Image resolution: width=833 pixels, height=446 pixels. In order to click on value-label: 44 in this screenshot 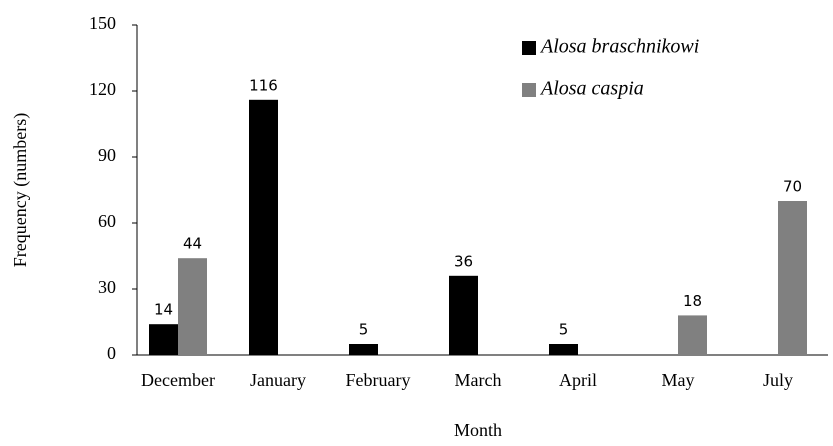, I will do `click(192, 244)`.